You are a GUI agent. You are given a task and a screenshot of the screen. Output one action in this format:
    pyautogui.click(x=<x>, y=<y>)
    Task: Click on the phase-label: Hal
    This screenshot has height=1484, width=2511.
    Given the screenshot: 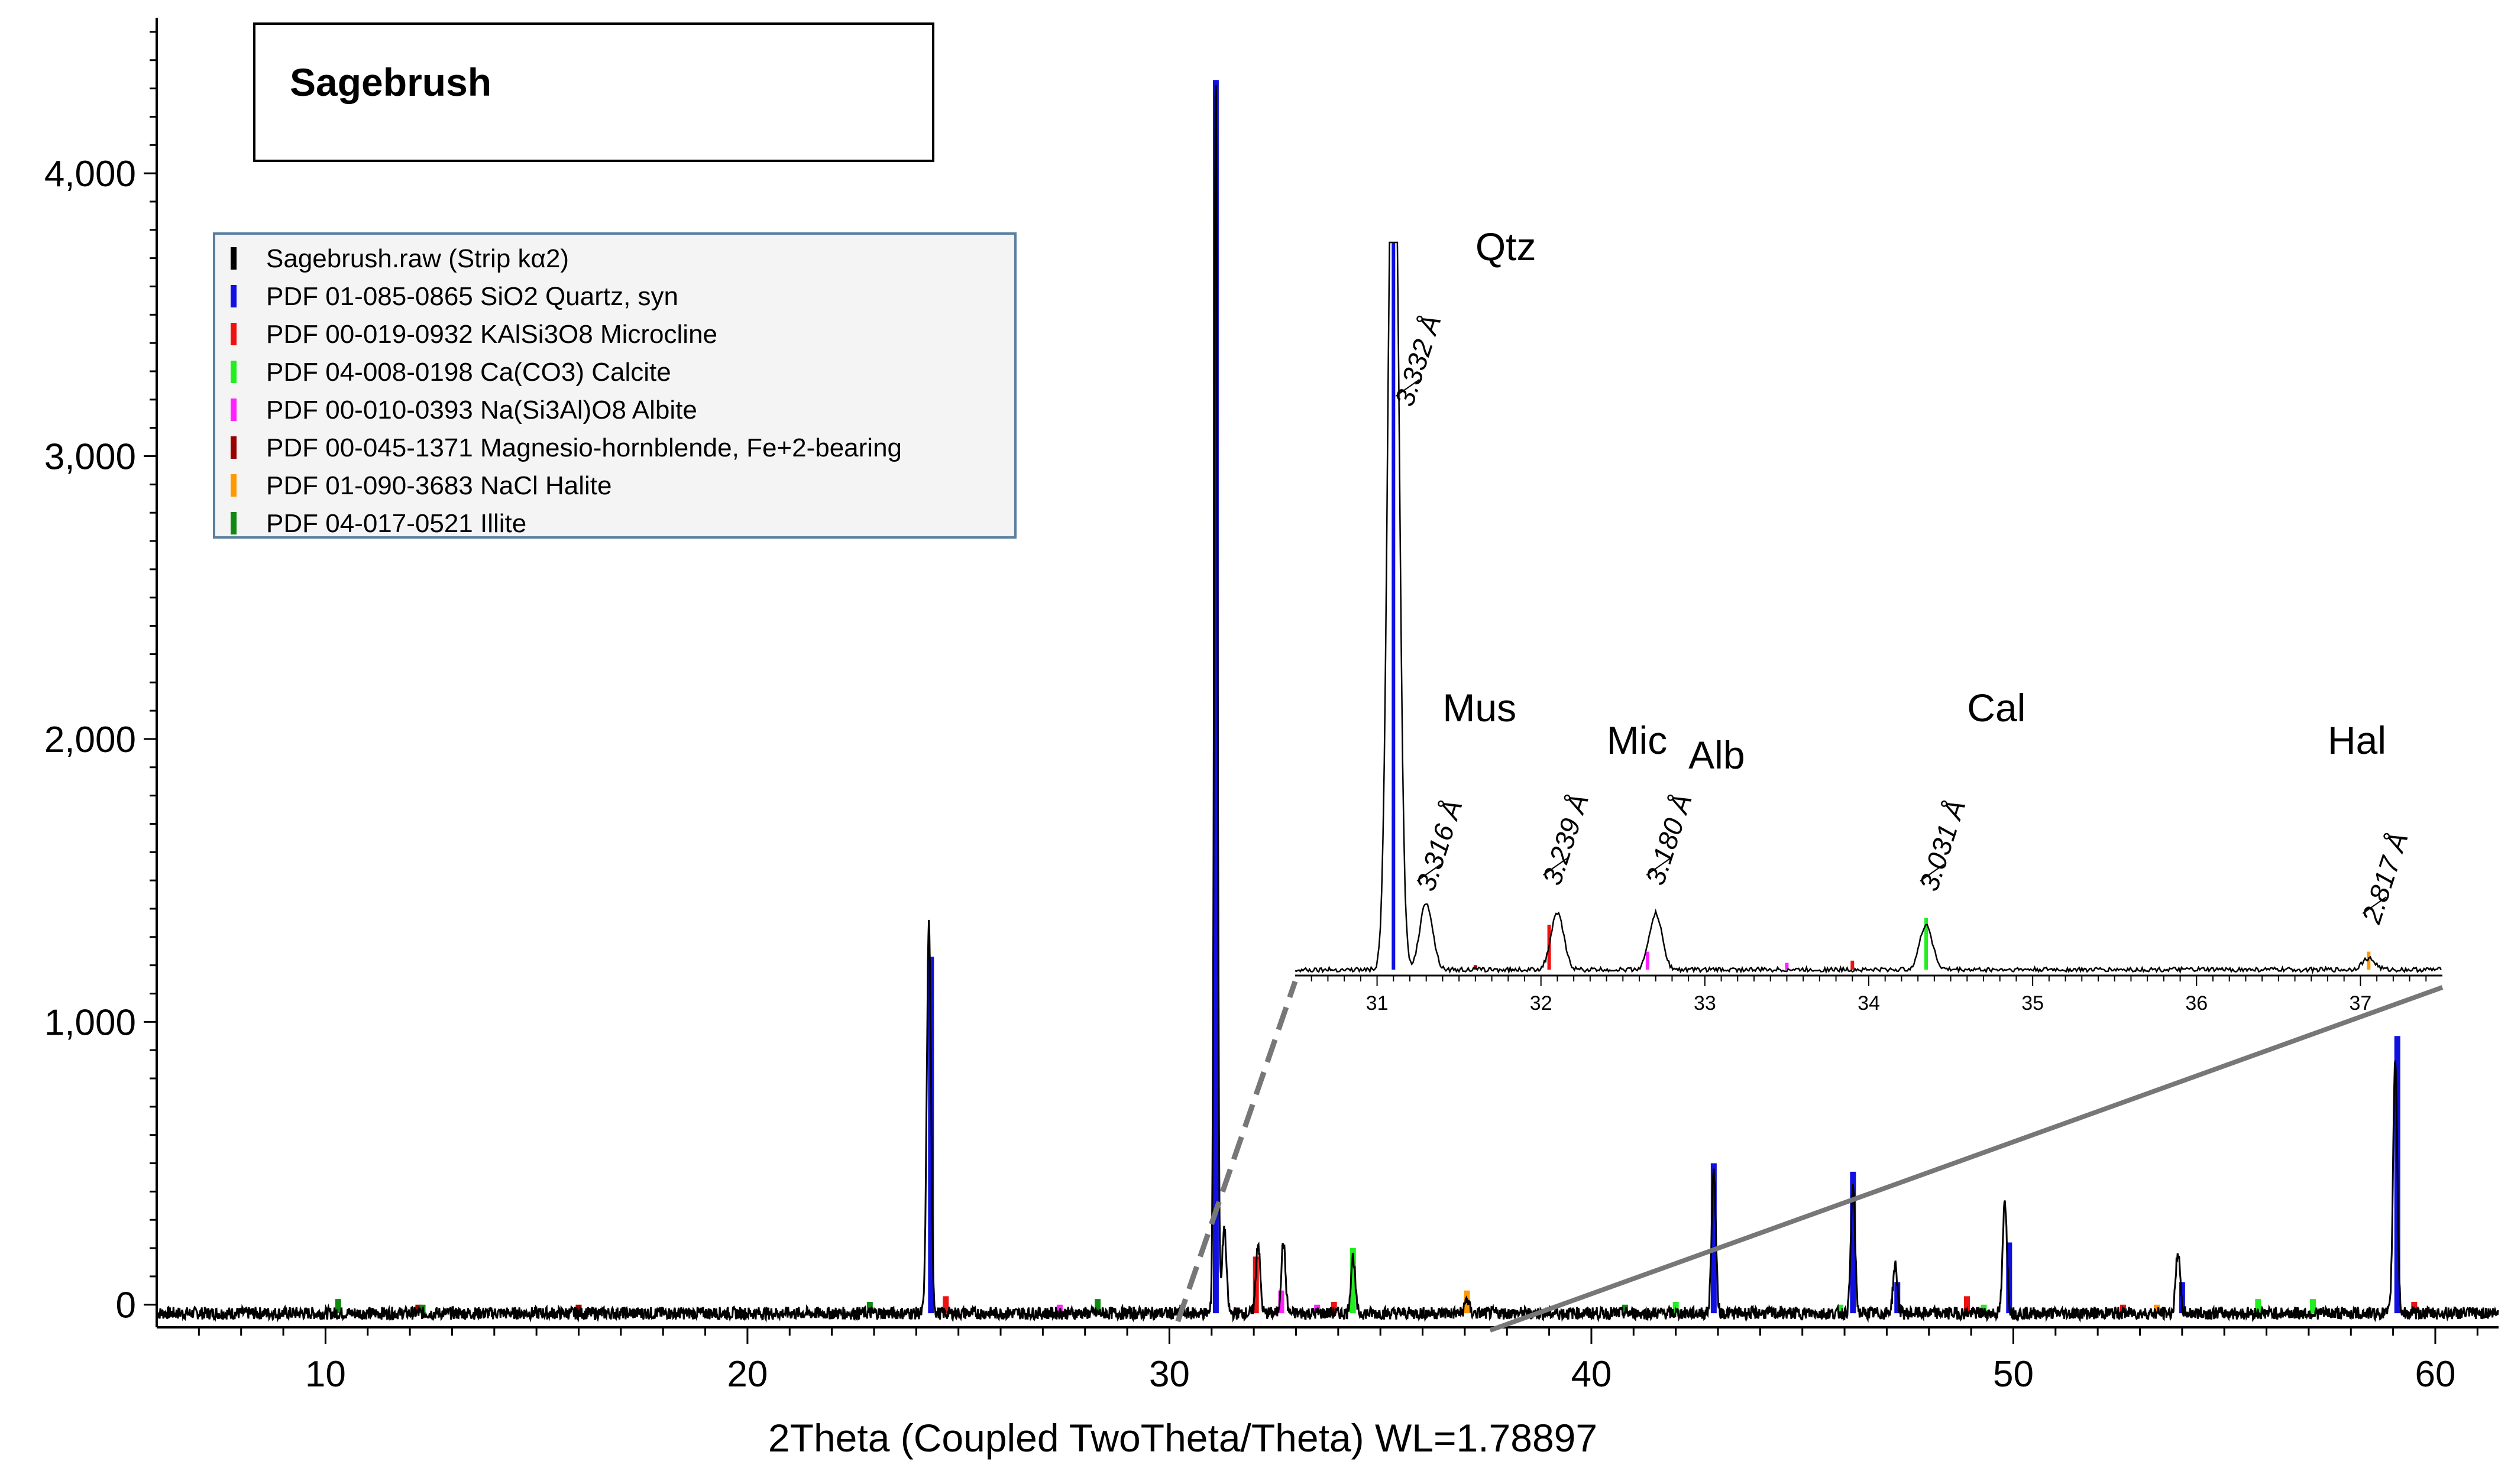 What is the action you would take?
    pyautogui.click(x=2357, y=740)
    